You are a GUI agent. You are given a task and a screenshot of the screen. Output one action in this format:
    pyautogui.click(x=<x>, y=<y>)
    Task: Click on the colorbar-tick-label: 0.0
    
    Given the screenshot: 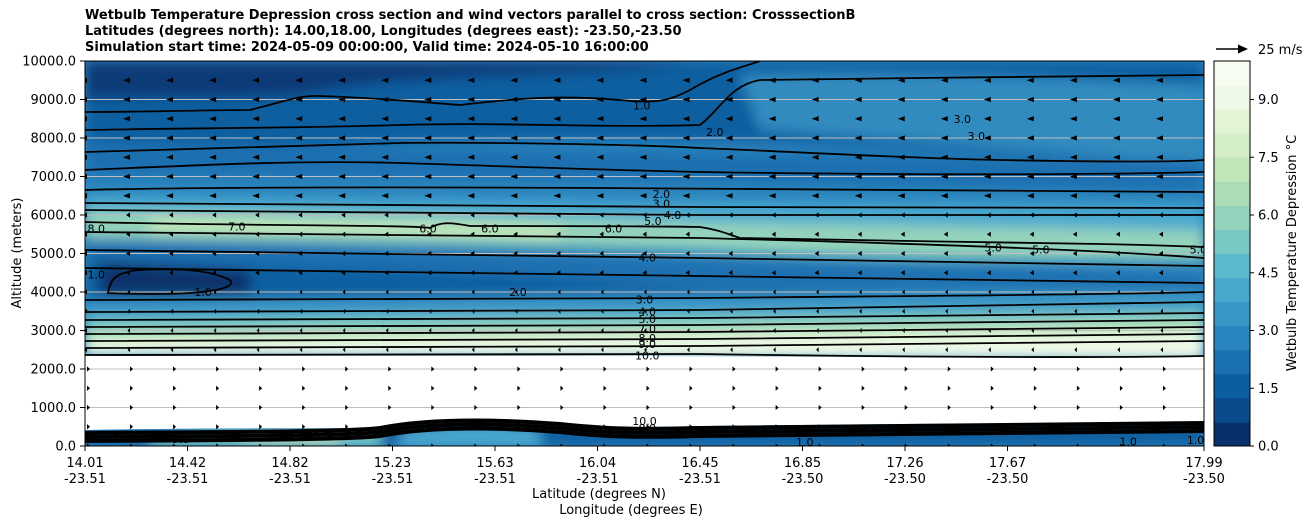 What is the action you would take?
    pyautogui.click(x=1268, y=447)
    